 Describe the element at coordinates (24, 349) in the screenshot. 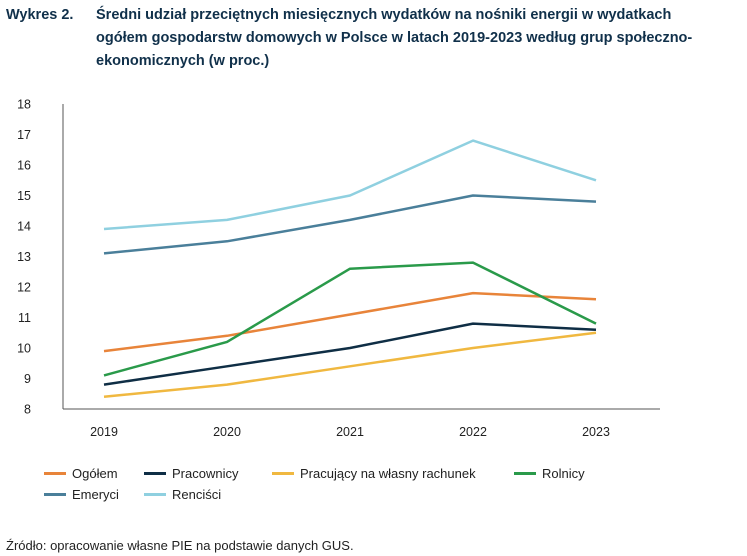

I see `y-tick-label: 10` at that location.